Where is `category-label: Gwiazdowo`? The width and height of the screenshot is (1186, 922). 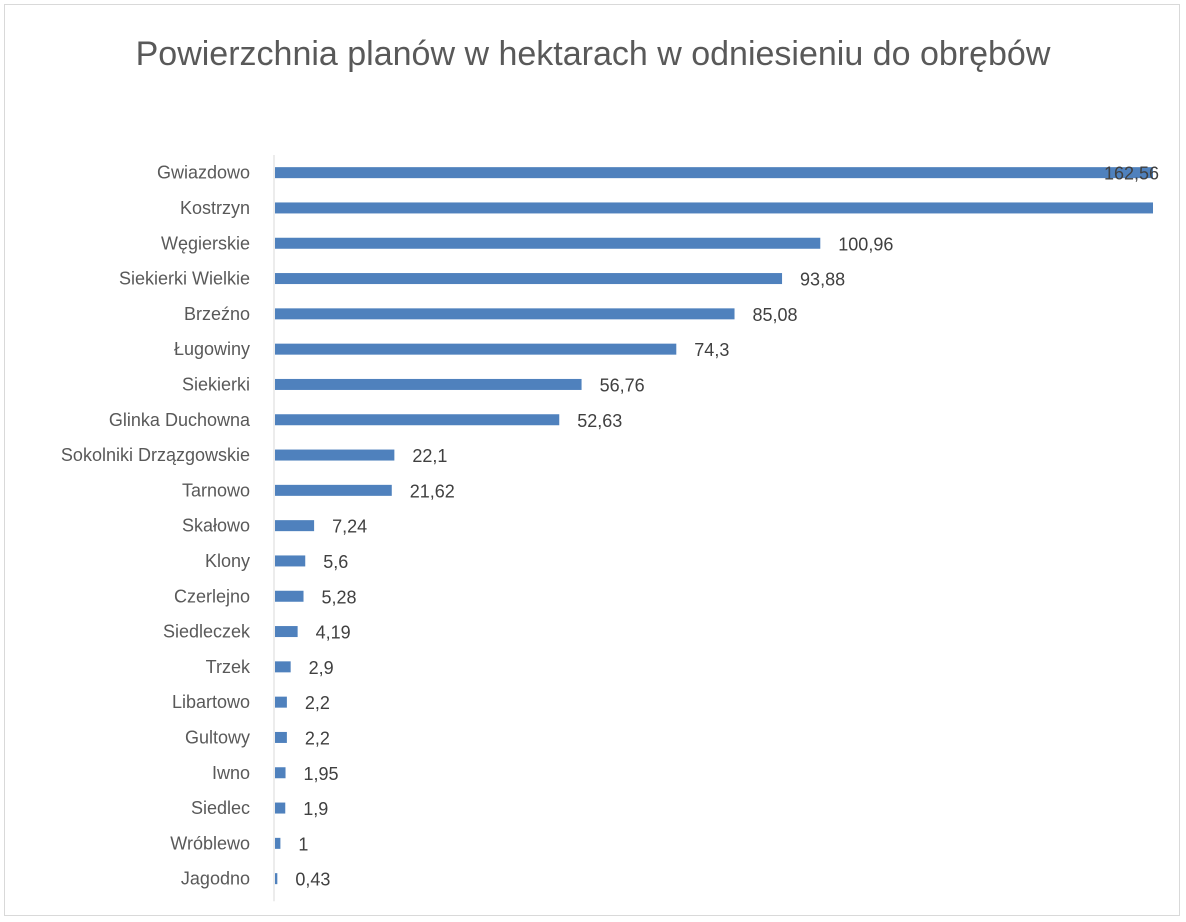
category-label: Gwiazdowo is located at coordinates (203, 173).